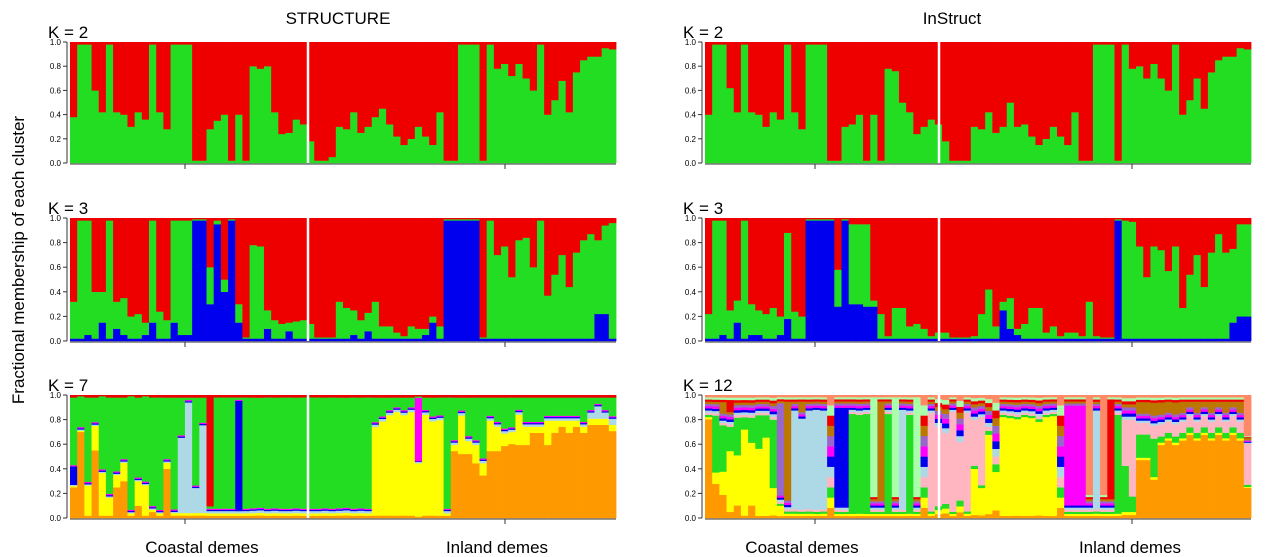  Describe the element at coordinates (338, 18) in the screenshot. I see `structure-column-title: STRUCTURE` at that location.